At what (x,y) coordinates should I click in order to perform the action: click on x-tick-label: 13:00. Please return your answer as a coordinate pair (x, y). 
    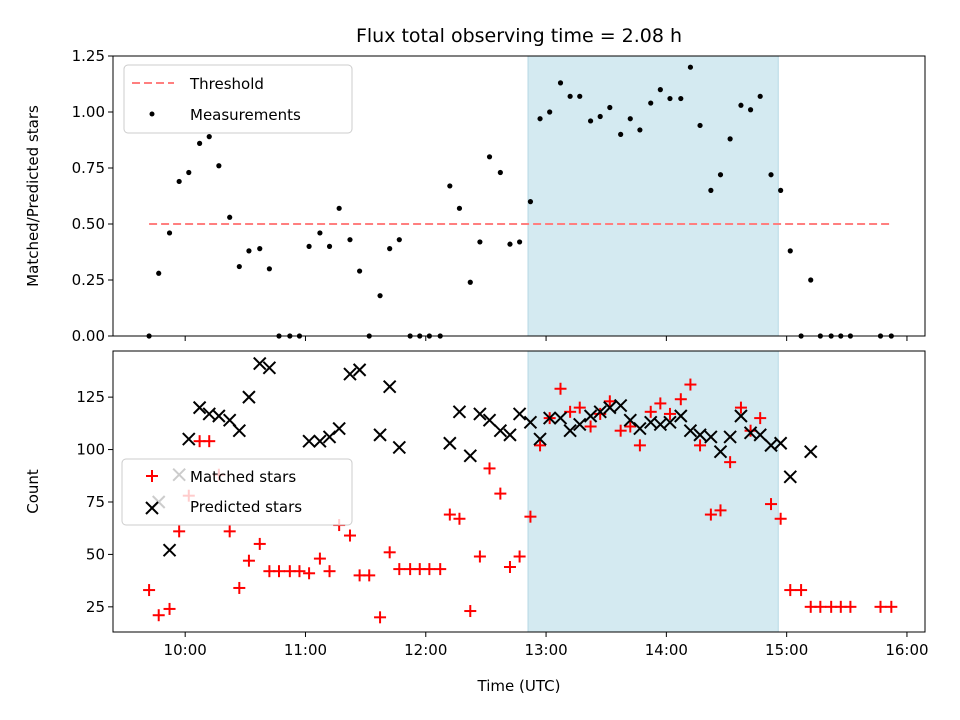
    Looking at the image, I should click on (545, 650).